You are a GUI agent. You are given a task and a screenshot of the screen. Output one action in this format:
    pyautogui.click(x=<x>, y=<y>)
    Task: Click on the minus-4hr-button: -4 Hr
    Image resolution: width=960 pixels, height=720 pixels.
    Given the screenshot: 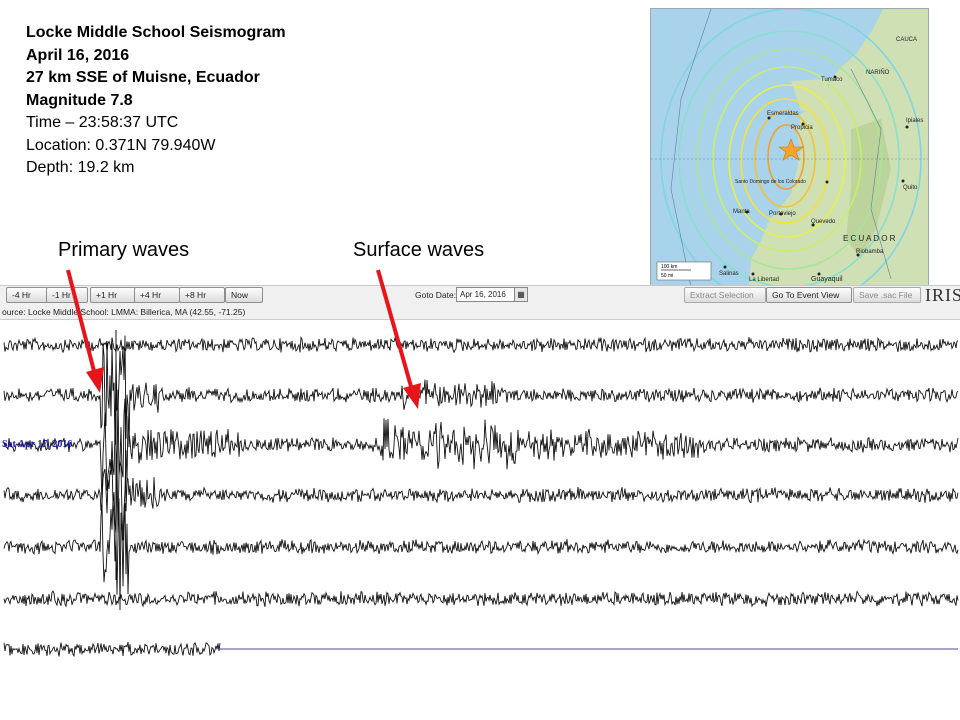 What is the action you would take?
    pyautogui.click(x=27, y=295)
    